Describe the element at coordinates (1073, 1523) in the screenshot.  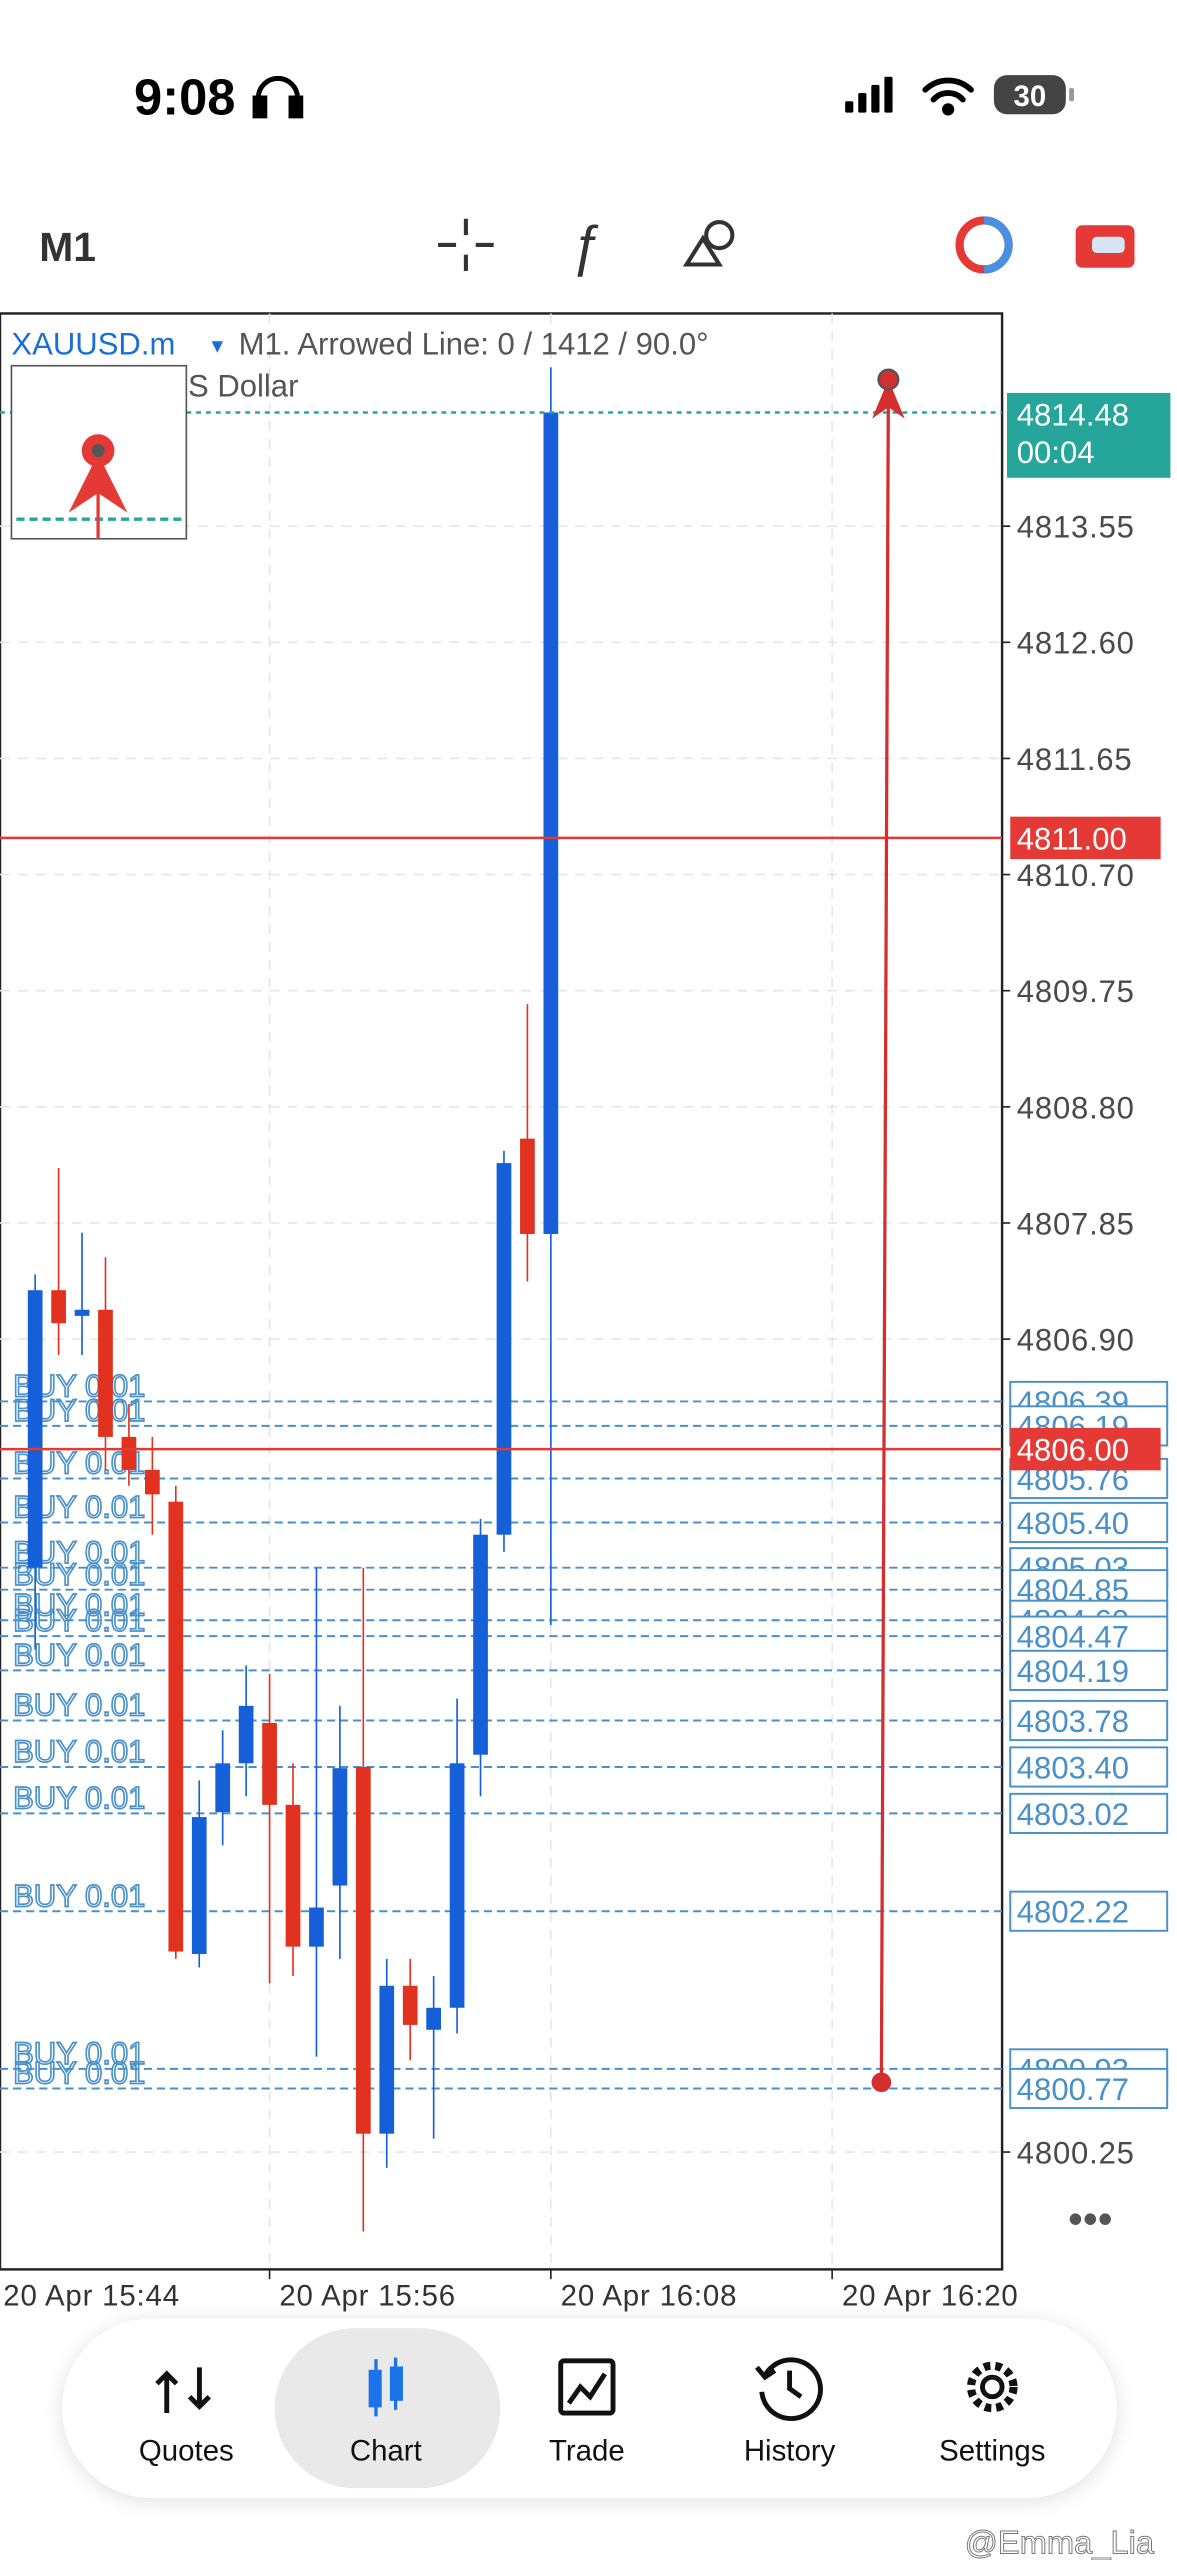
I see `order-price-label: 4805.40` at that location.